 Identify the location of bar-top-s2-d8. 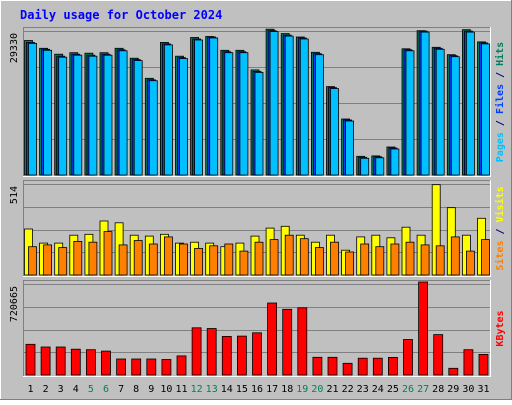
(138, 118).